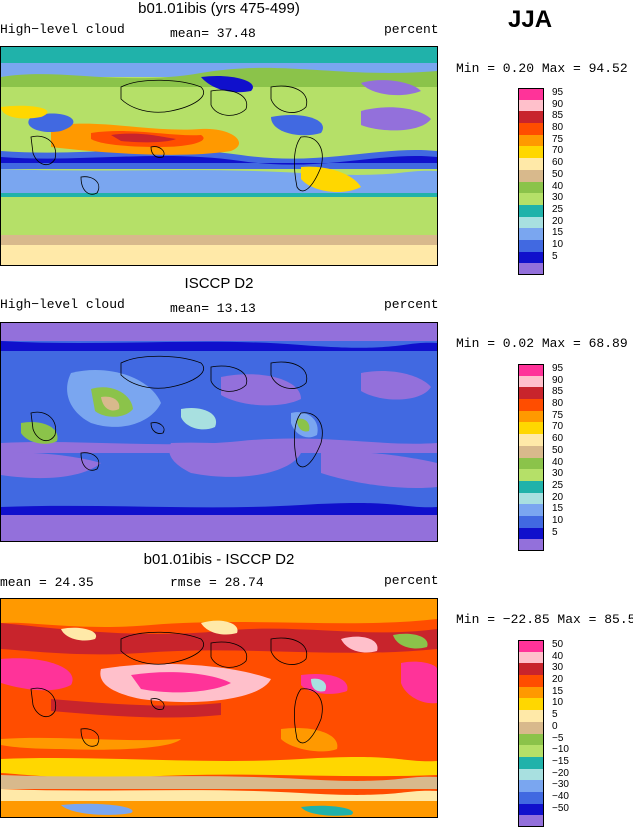 The image size is (633, 827). What do you see at coordinates (219, 283) in the screenshot?
I see `panel-2-title: ISCCP D2` at bounding box center [219, 283].